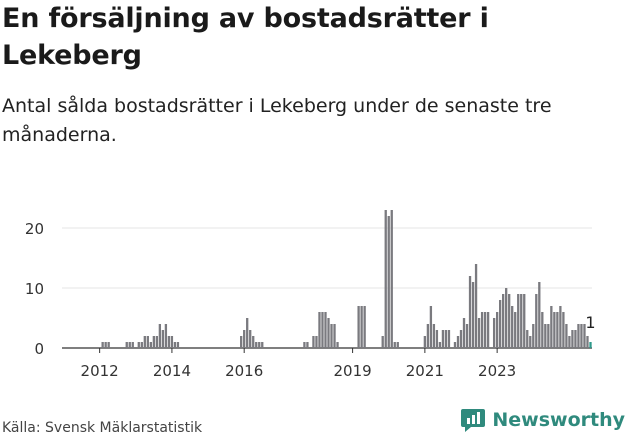  Describe the element at coordinates (473, 420) in the screenshot. I see `newsworthy-logo-icon` at that location.